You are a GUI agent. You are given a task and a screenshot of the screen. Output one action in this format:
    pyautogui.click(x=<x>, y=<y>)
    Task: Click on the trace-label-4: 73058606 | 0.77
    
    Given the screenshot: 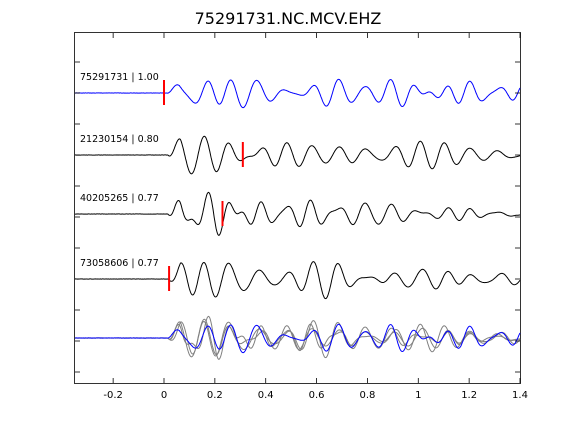 What is the action you would take?
    pyautogui.click(x=119, y=263)
    